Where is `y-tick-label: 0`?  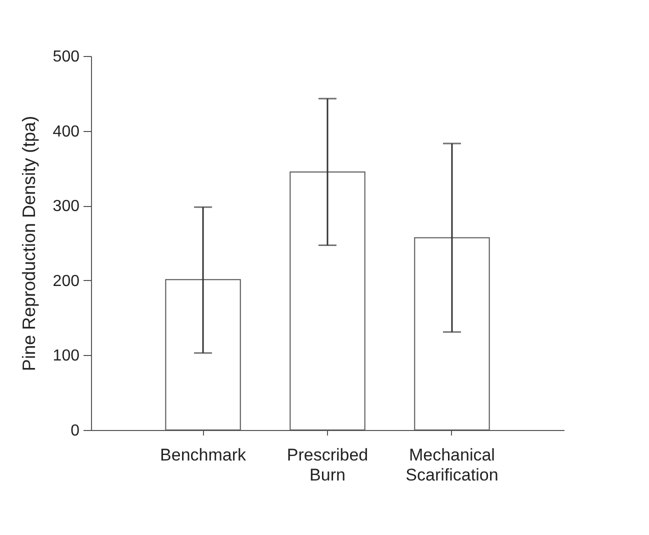
y-tick-label: 0 is located at coordinates (75, 431).